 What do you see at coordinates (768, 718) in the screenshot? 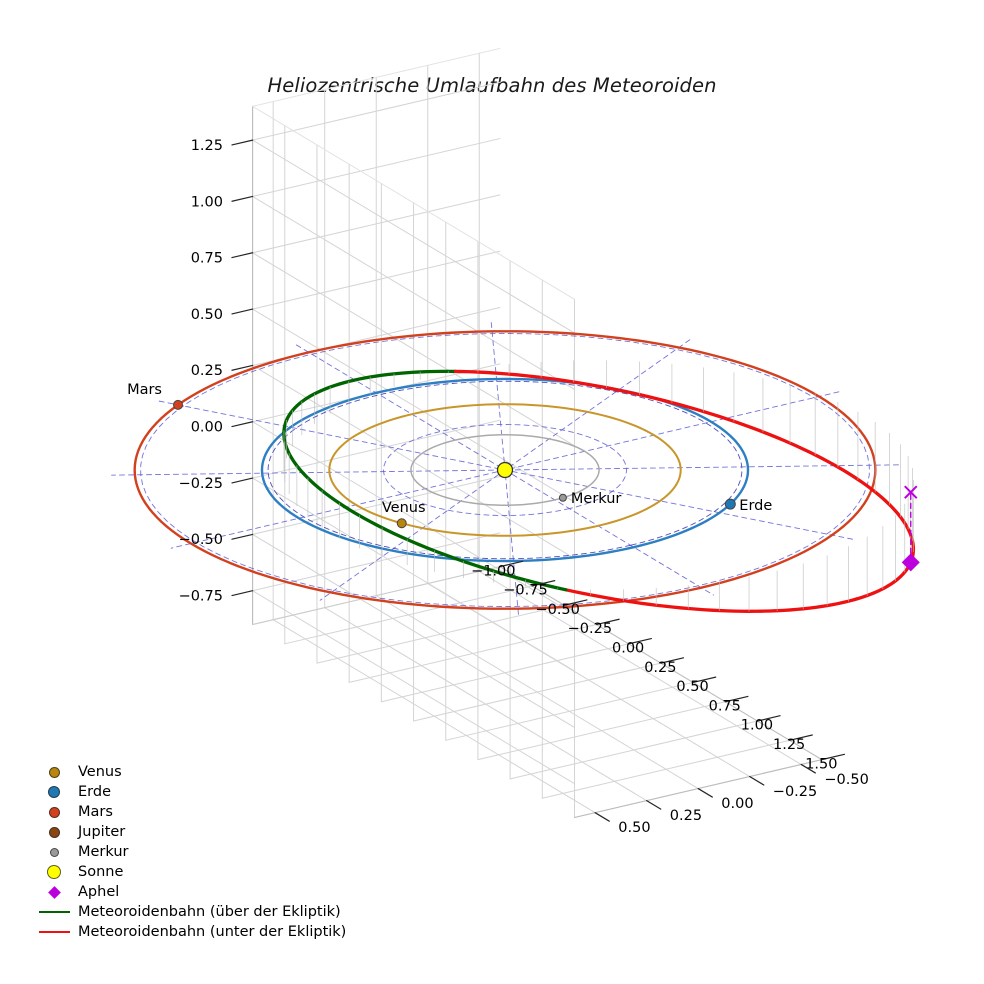
I see `x-tick-8-mark` at bounding box center [768, 718].